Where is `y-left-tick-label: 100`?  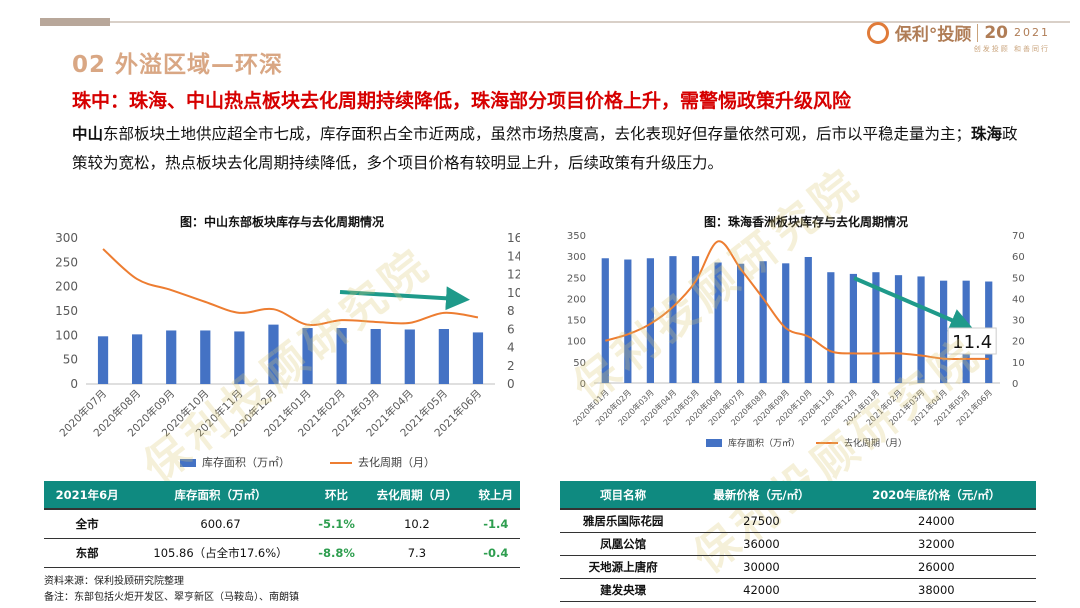 y-left-tick-label: 100 is located at coordinates (66, 335).